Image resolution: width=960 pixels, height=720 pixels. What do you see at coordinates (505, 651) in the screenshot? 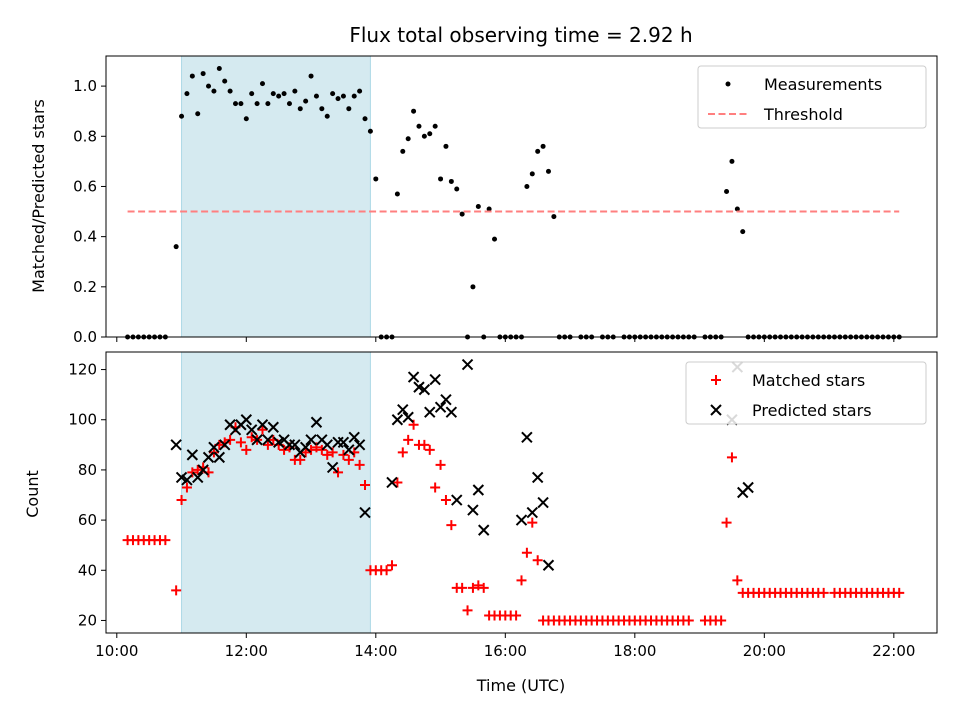
I see `bottom-x-tick-label: 16:00` at bounding box center [505, 651].